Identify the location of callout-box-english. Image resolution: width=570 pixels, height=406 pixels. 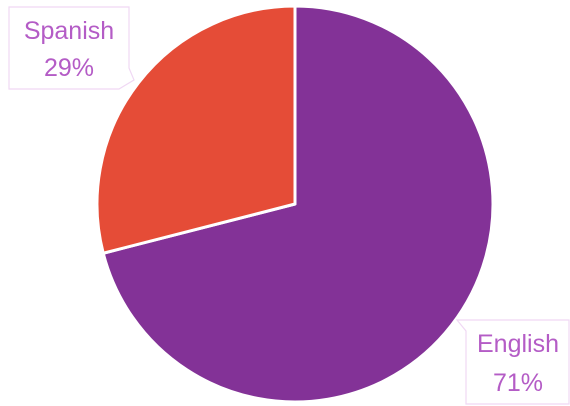
(512, 362).